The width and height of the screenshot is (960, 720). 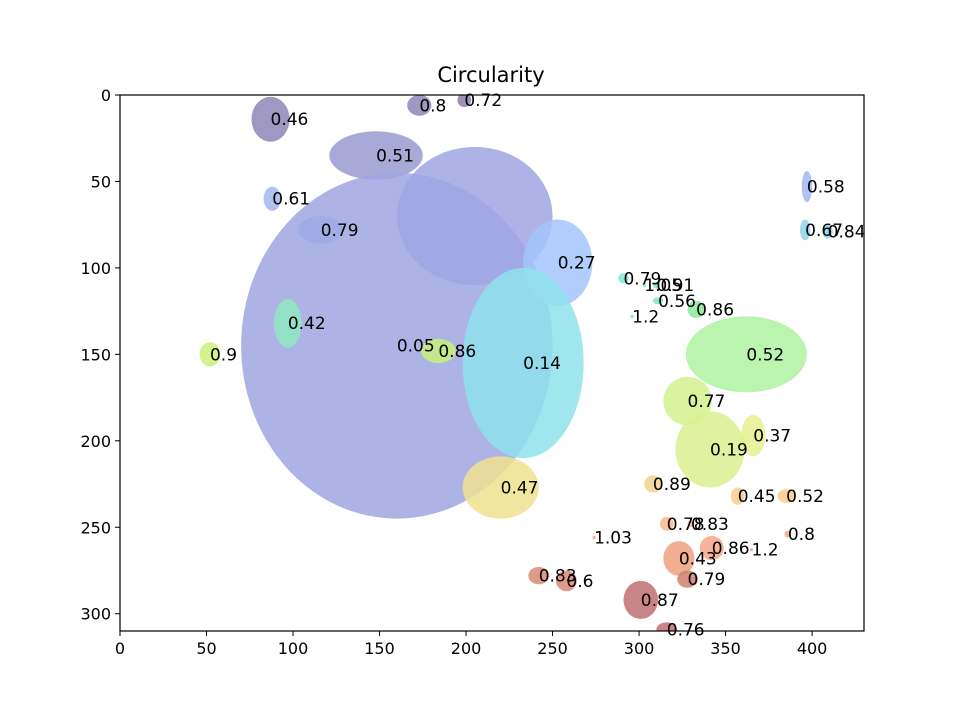 I want to click on region-label-4: 0.61, so click(x=291, y=200).